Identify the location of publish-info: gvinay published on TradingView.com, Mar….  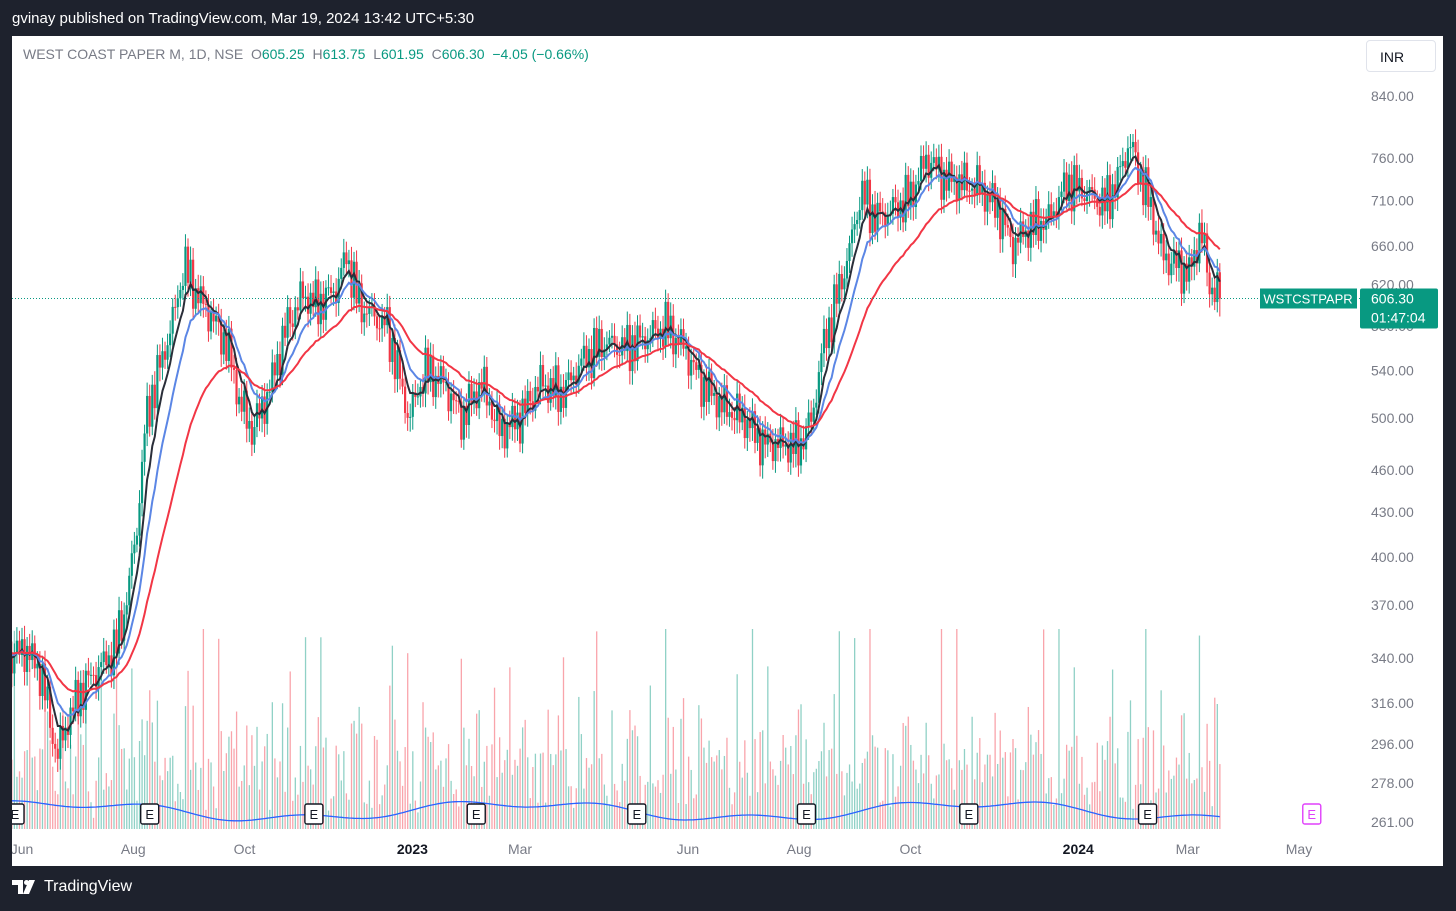
(243, 18).